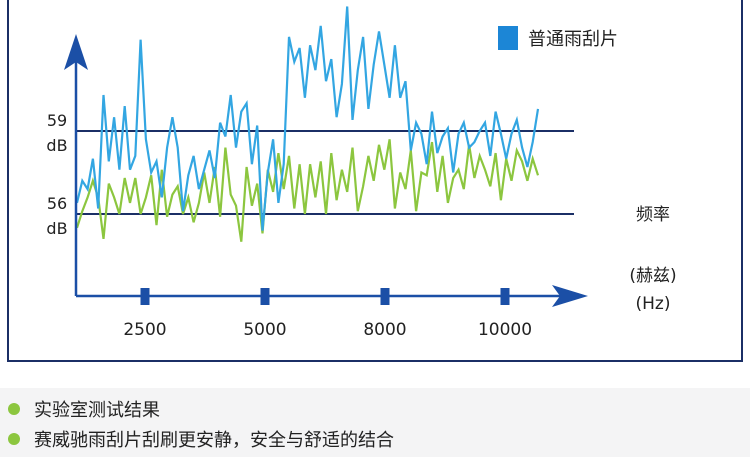 This screenshot has height=457, width=750. I want to click on legend-label: 普通雨刮片, so click(573, 39).